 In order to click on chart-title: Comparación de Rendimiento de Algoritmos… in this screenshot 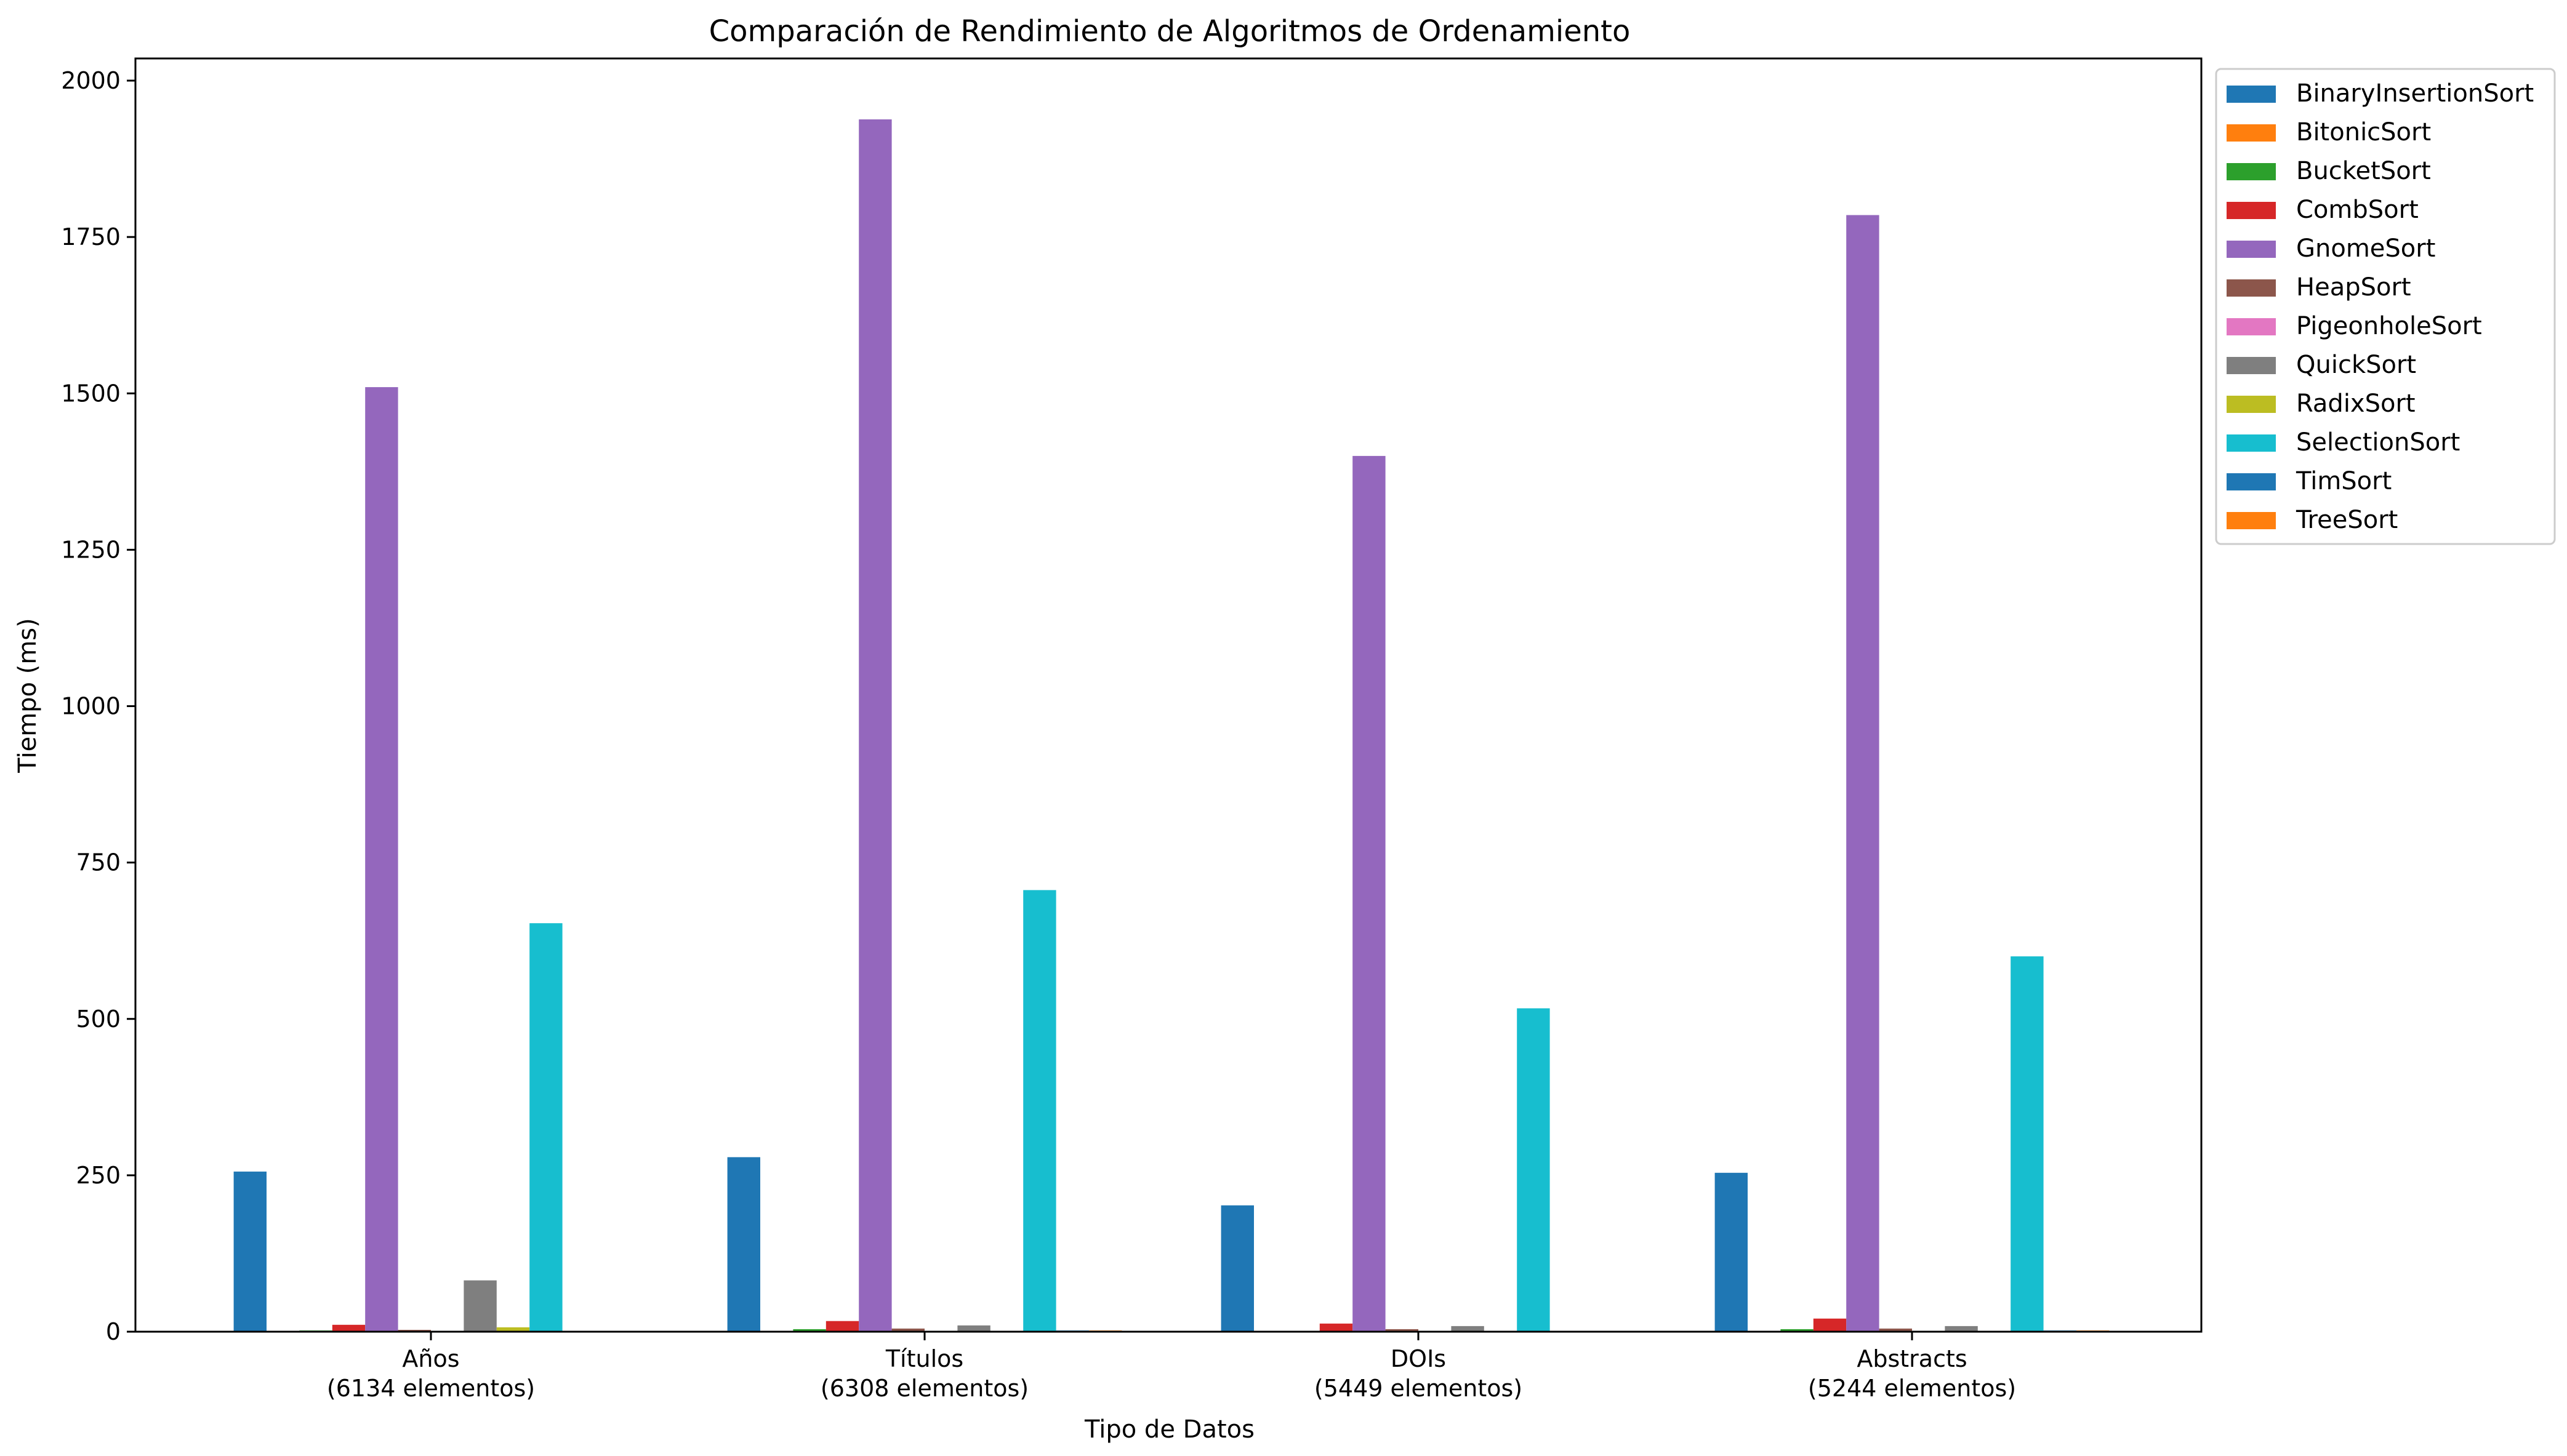, I will do `click(1170, 31)`.